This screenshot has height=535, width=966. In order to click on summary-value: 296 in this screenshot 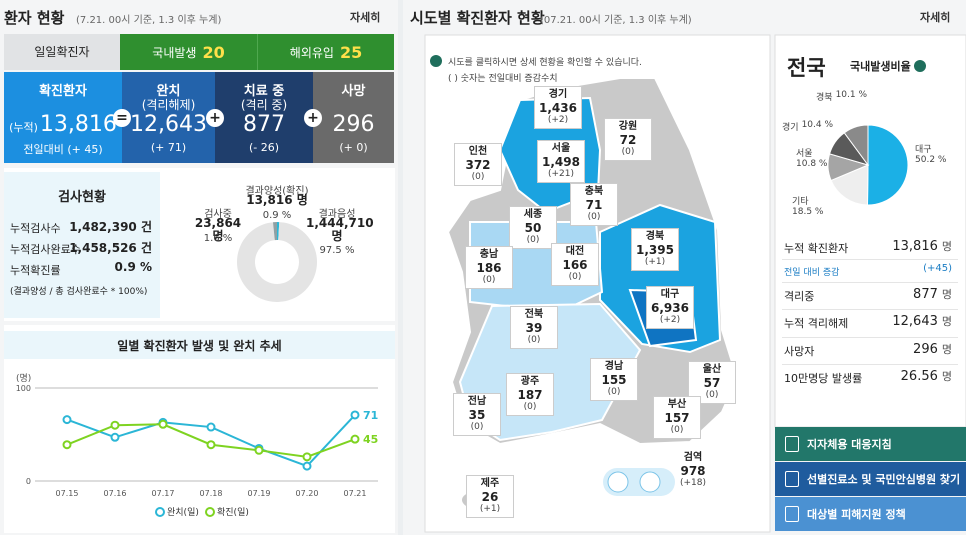, I will do `click(353, 124)`.